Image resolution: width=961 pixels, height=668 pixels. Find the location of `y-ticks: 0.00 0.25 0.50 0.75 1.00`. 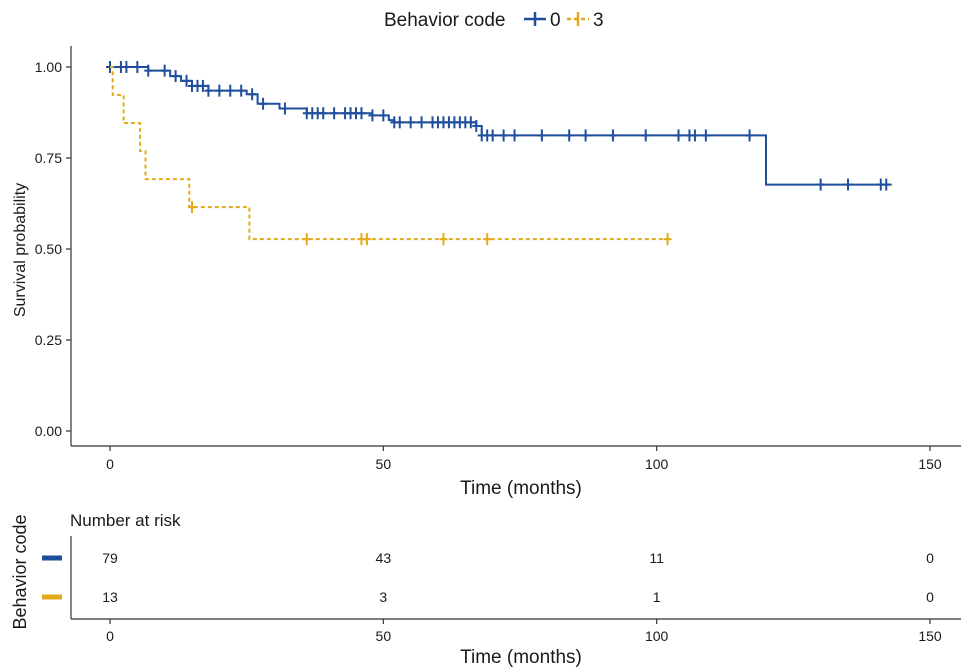

y-ticks: 0.00 0.25 0.50 0.75 1.00 is located at coordinates (53, 249).